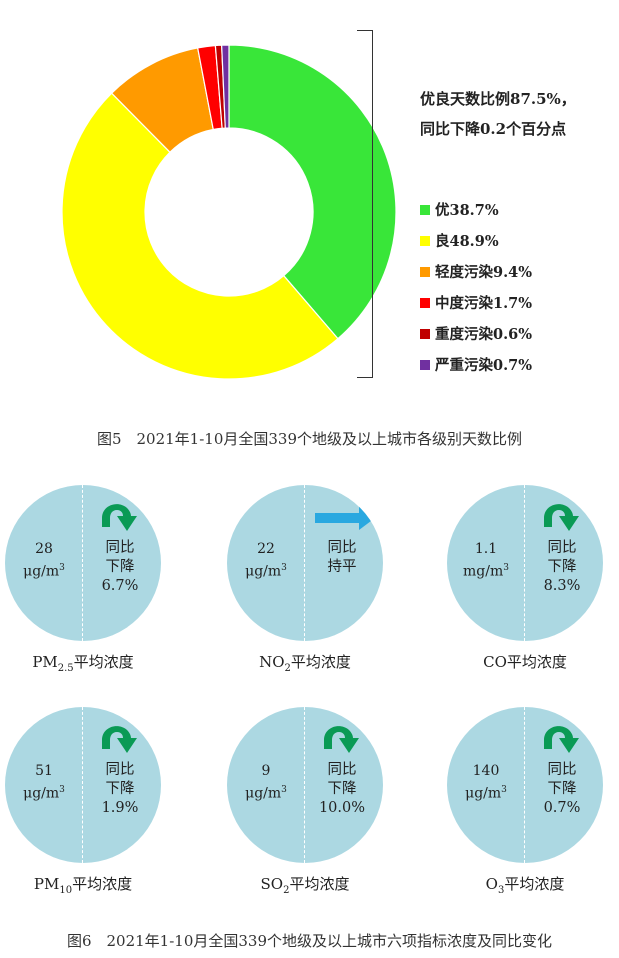 Image resolution: width=619 pixels, height=958 pixels. Describe the element at coordinates (120, 586) in the screenshot. I see `change-line-3: 6.7%` at that location.